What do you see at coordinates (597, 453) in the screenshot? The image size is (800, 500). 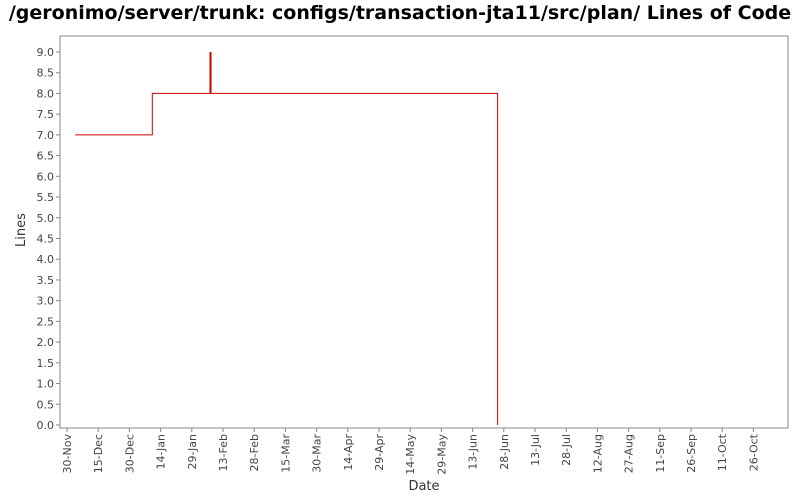 I see `x-tick-label: 12-Aug` at bounding box center [597, 453].